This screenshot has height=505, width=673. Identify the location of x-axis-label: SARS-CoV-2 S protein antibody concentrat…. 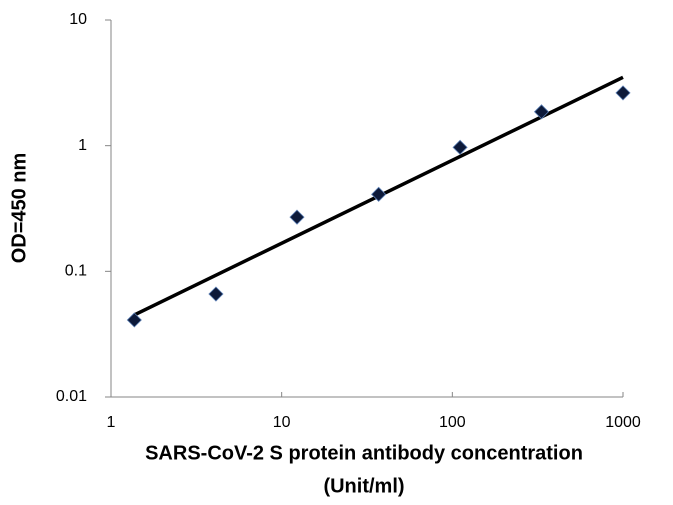
(364, 453).